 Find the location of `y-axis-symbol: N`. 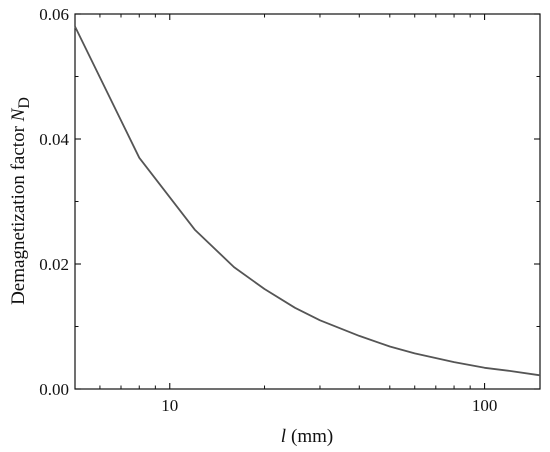

y-axis-symbol: N is located at coordinates (18, 114).